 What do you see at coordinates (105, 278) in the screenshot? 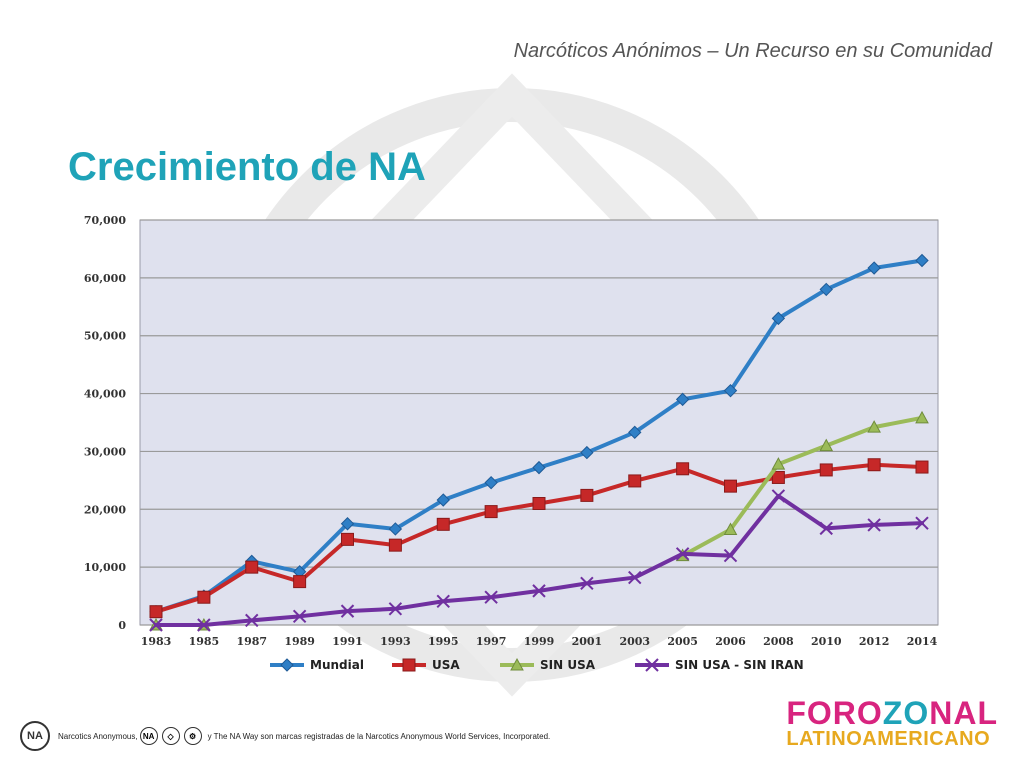
I see `y-tick-label: 60,000` at bounding box center [105, 278].